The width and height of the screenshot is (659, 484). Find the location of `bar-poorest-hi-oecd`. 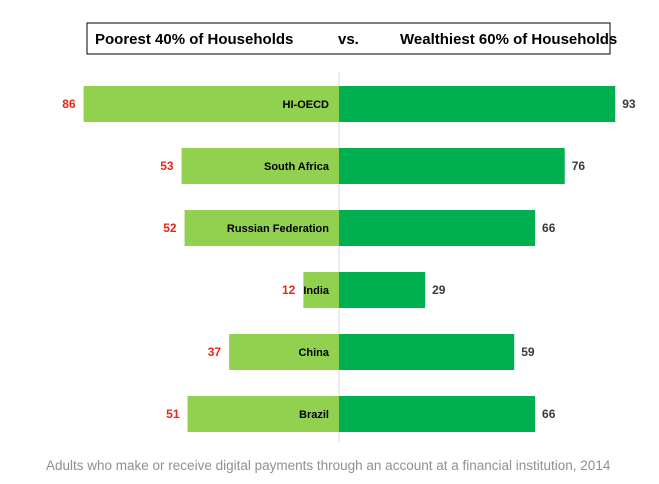

bar-poorest-hi-oecd is located at coordinates (211, 104).